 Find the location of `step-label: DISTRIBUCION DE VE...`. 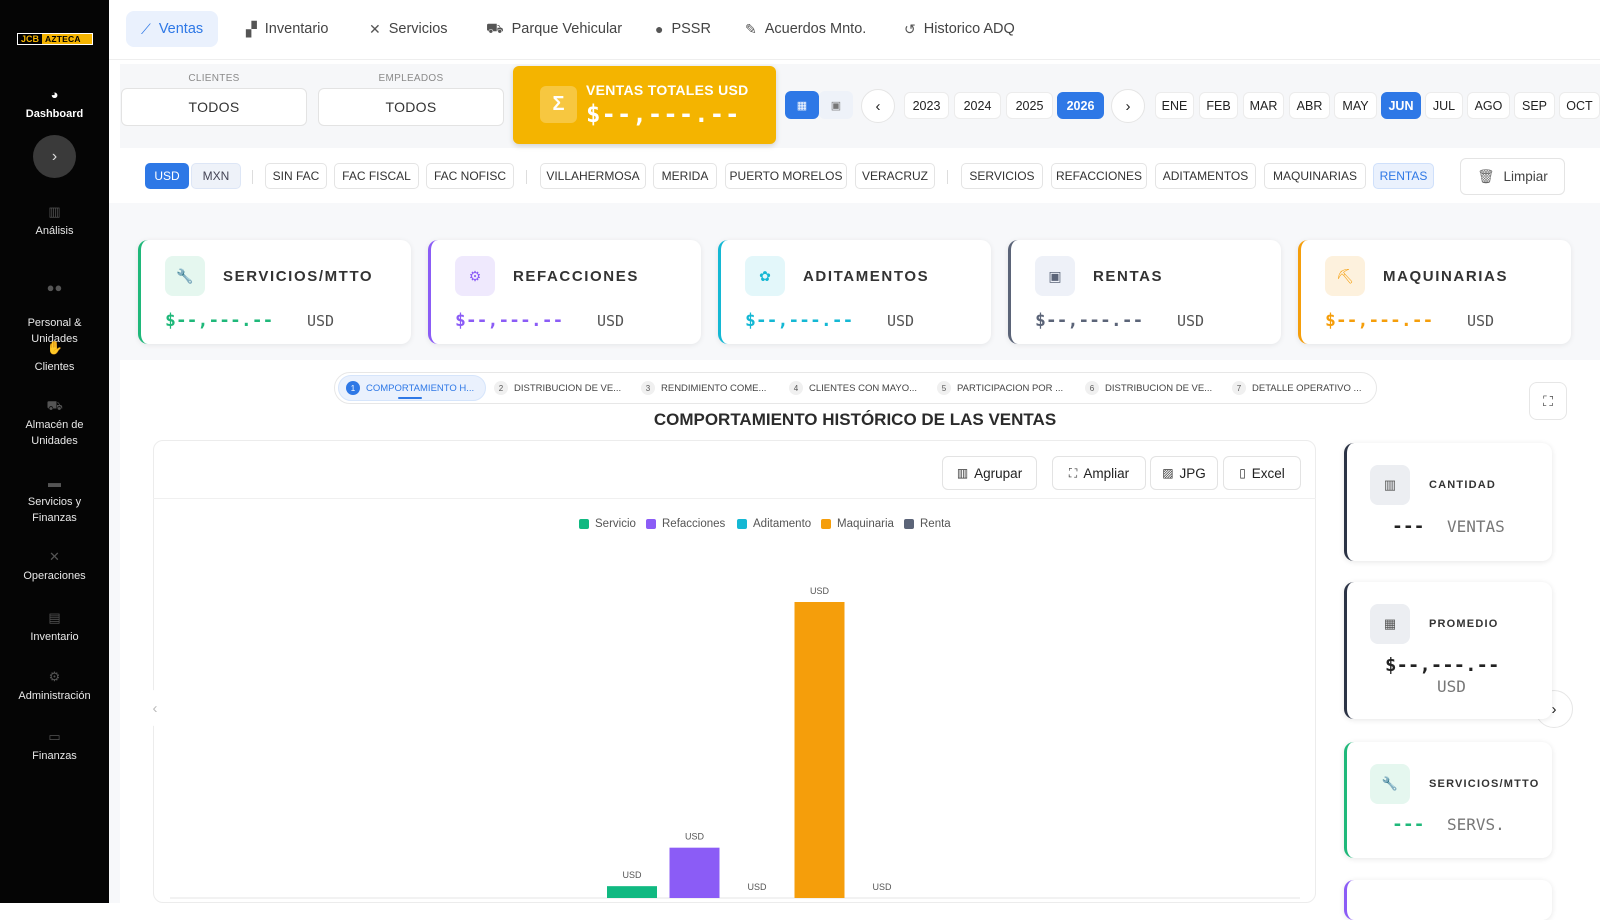

step-label: DISTRIBUCION DE VE... is located at coordinates (568, 388).